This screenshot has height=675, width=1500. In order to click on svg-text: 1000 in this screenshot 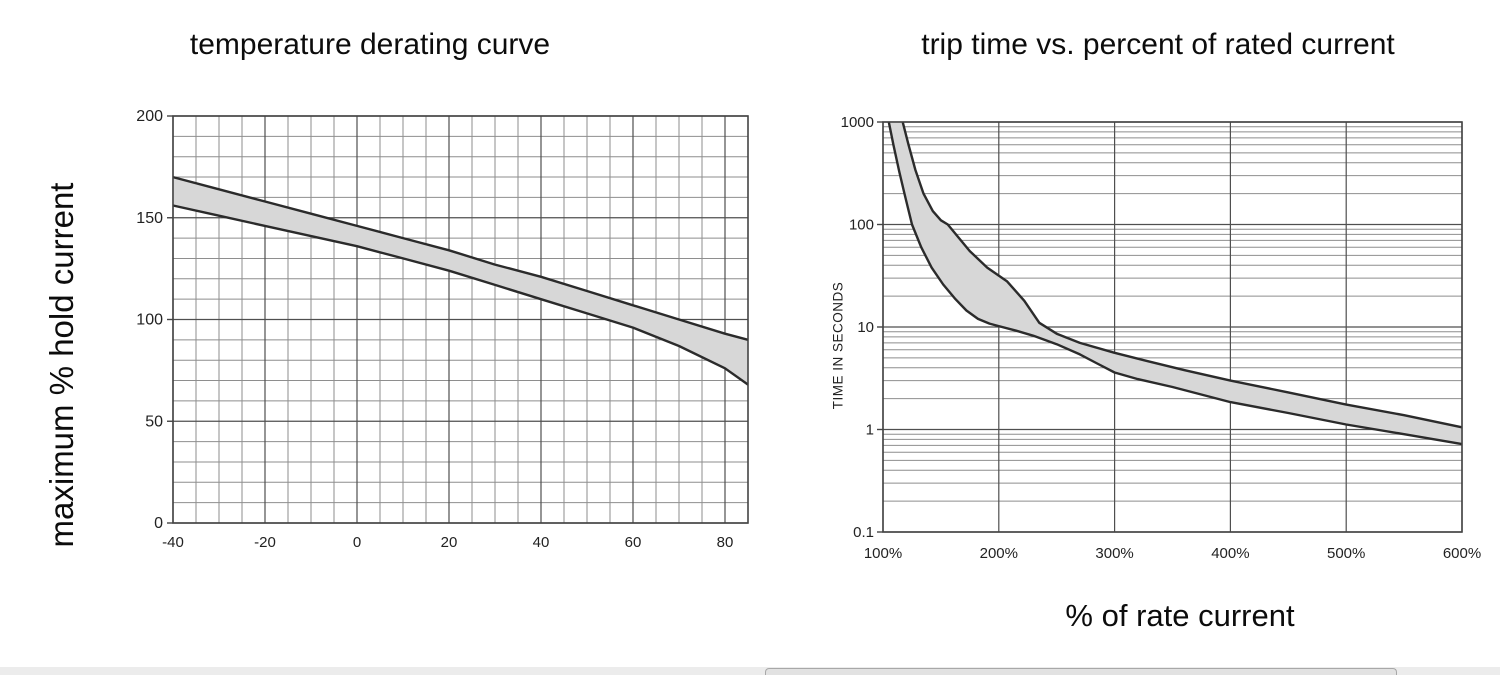, I will do `click(857, 122)`.